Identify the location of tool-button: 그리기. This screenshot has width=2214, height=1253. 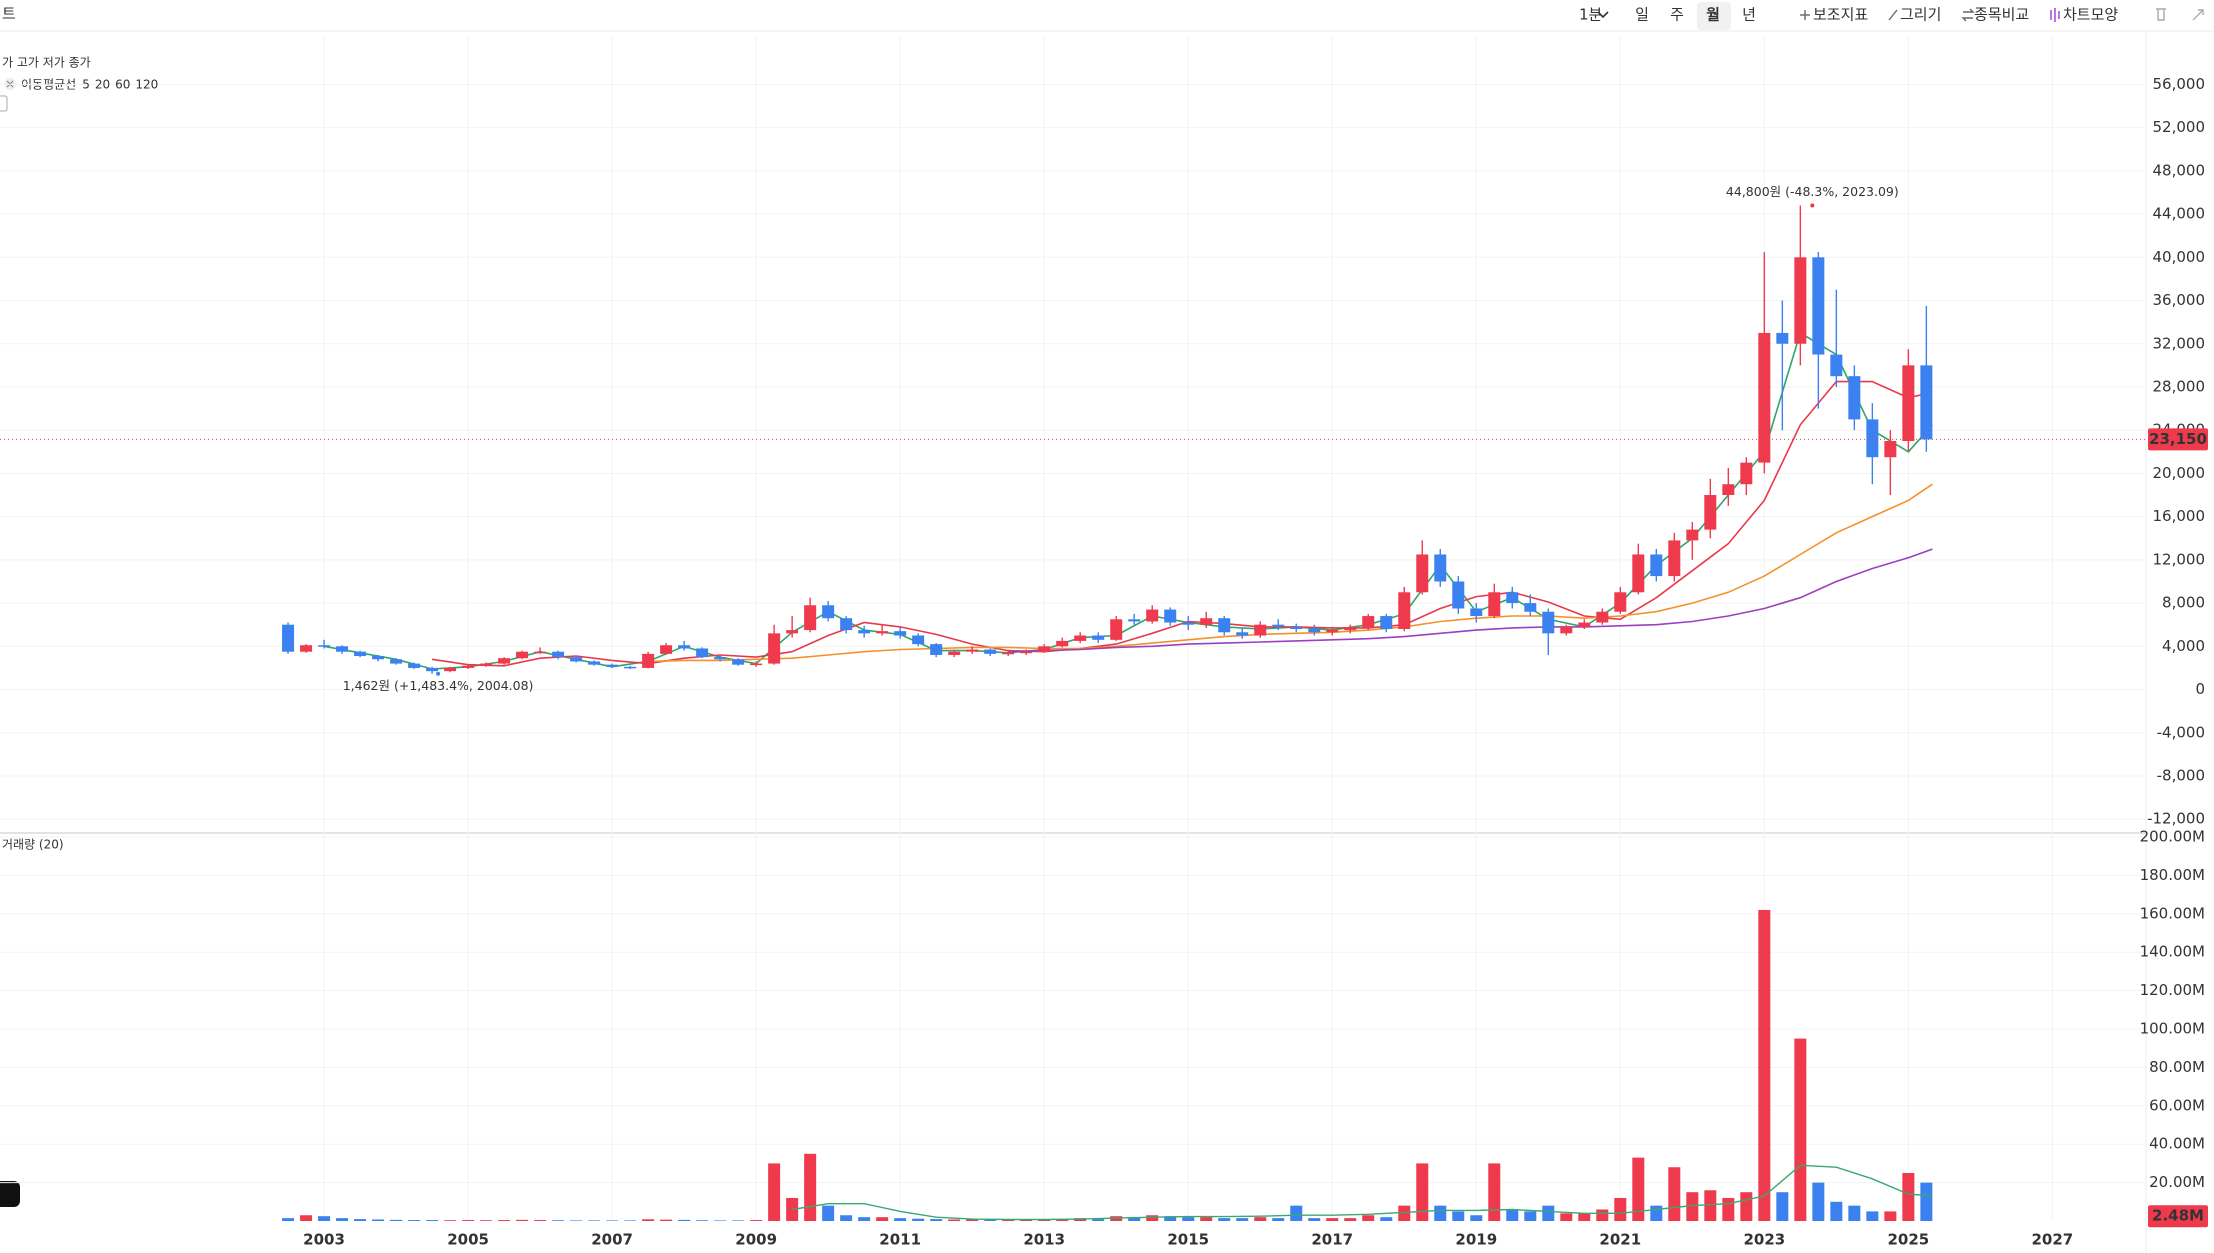
(1920, 15).